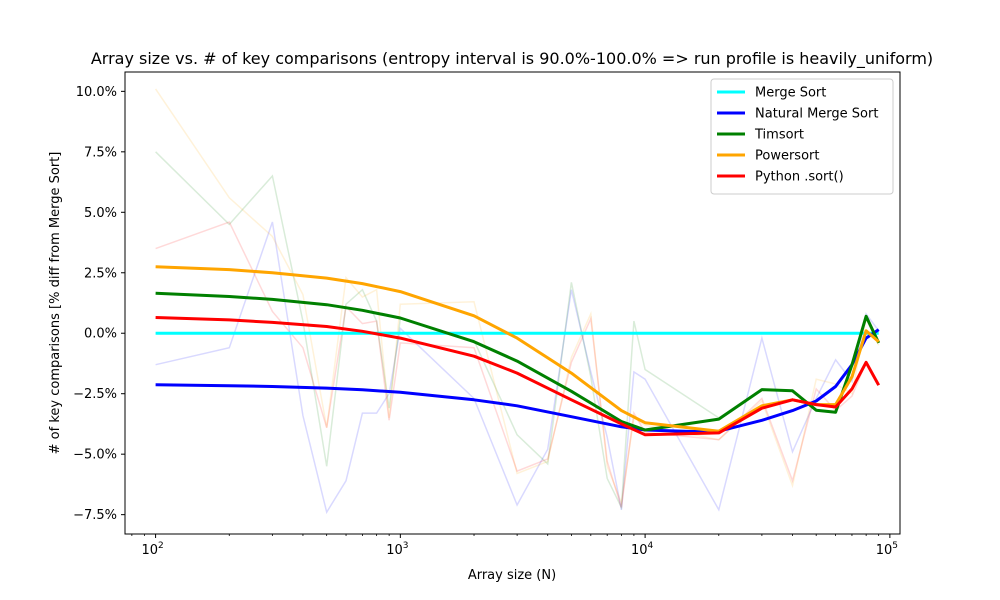 The height and width of the screenshot is (600, 1000). I want to click on y-tick-label: 0.0%, so click(100, 334).